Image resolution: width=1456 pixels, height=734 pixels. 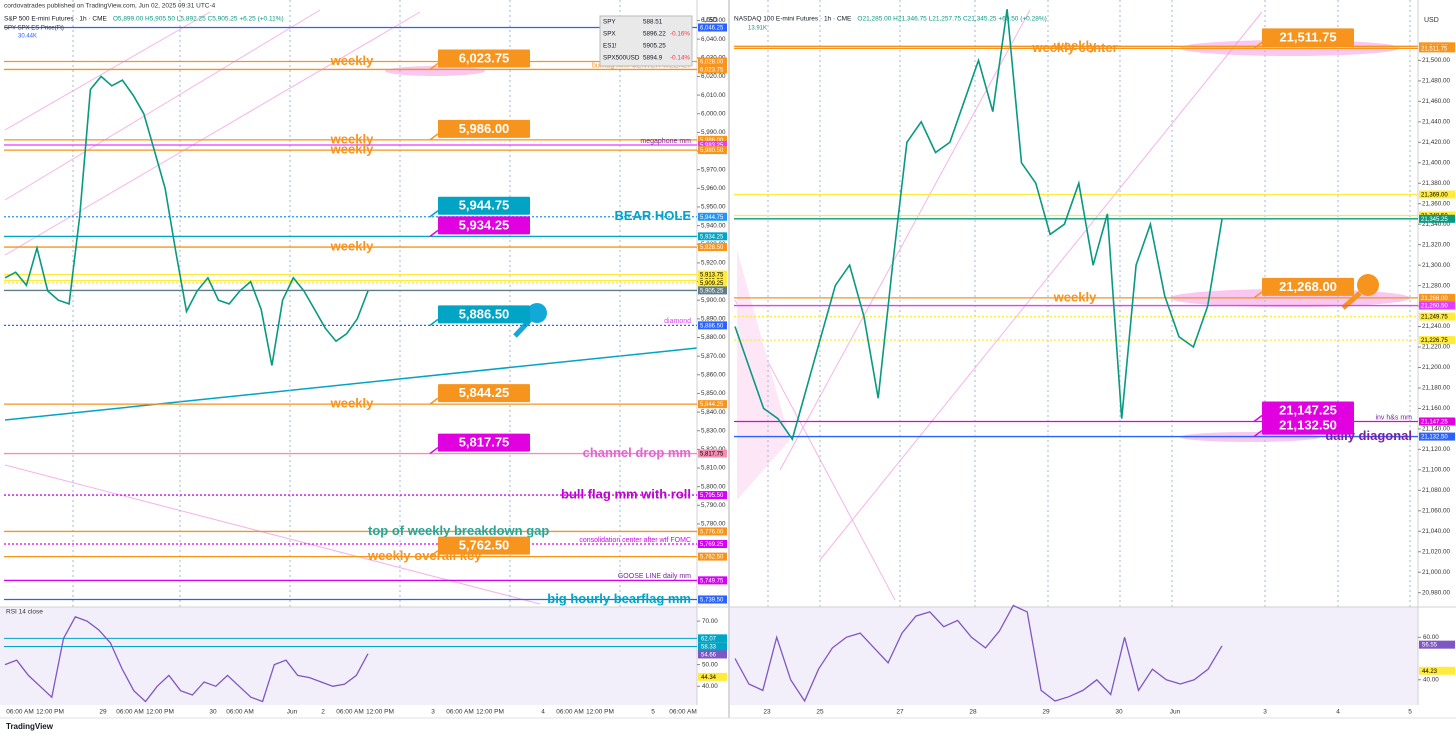 What do you see at coordinates (323, 712) in the screenshot?
I see `x-tick-label: 2` at bounding box center [323, 712].